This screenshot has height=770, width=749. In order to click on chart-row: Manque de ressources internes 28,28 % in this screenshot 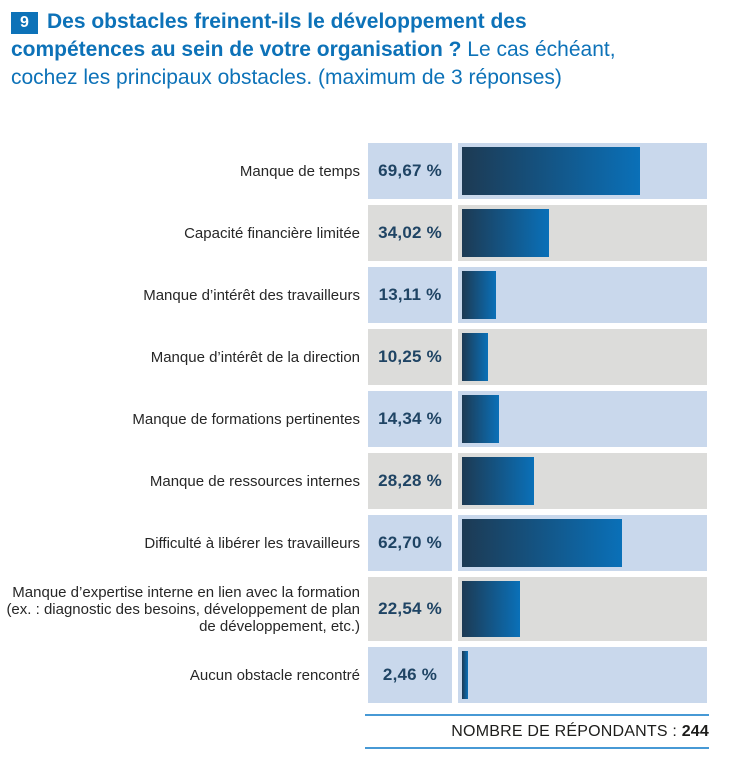, I will do `click(353, 481)`.